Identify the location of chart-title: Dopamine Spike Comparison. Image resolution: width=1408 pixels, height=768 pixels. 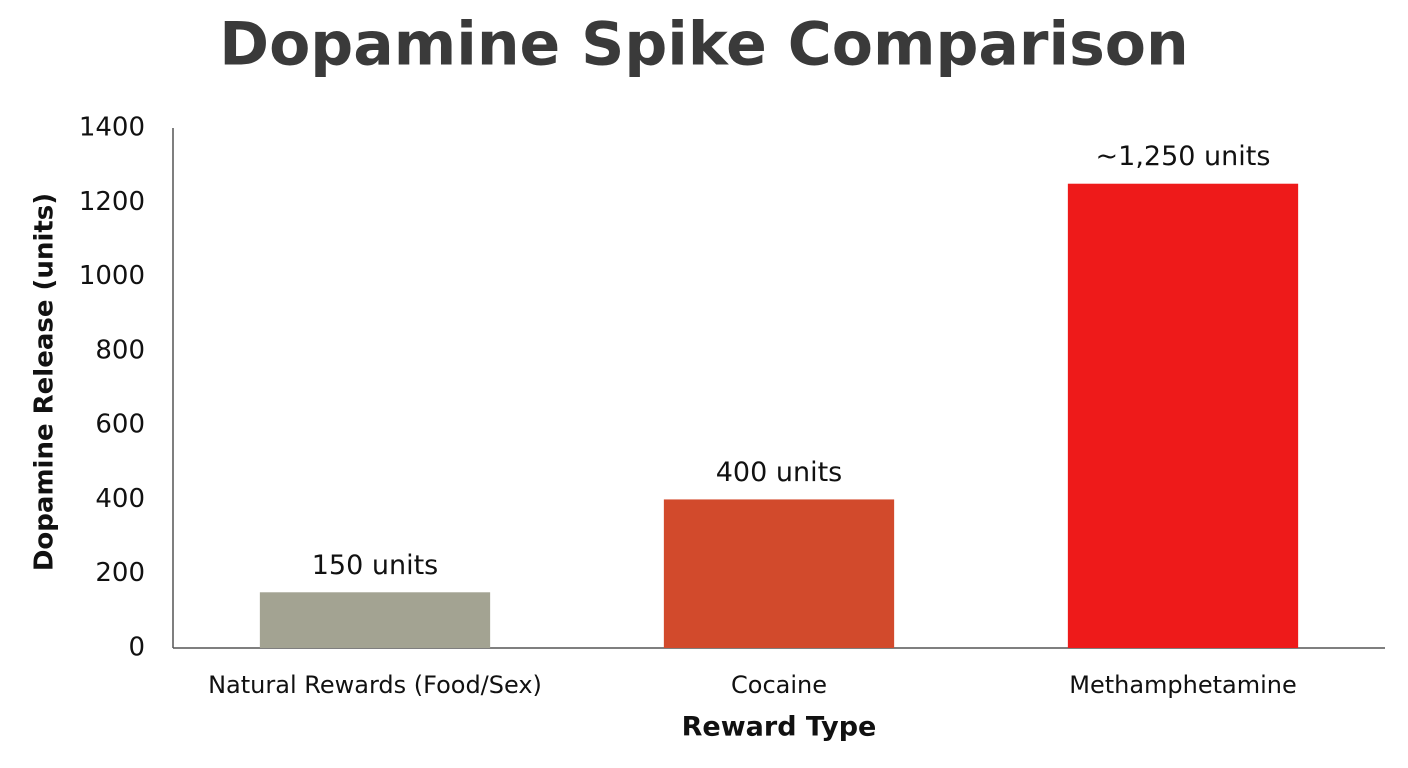
(703, 45).